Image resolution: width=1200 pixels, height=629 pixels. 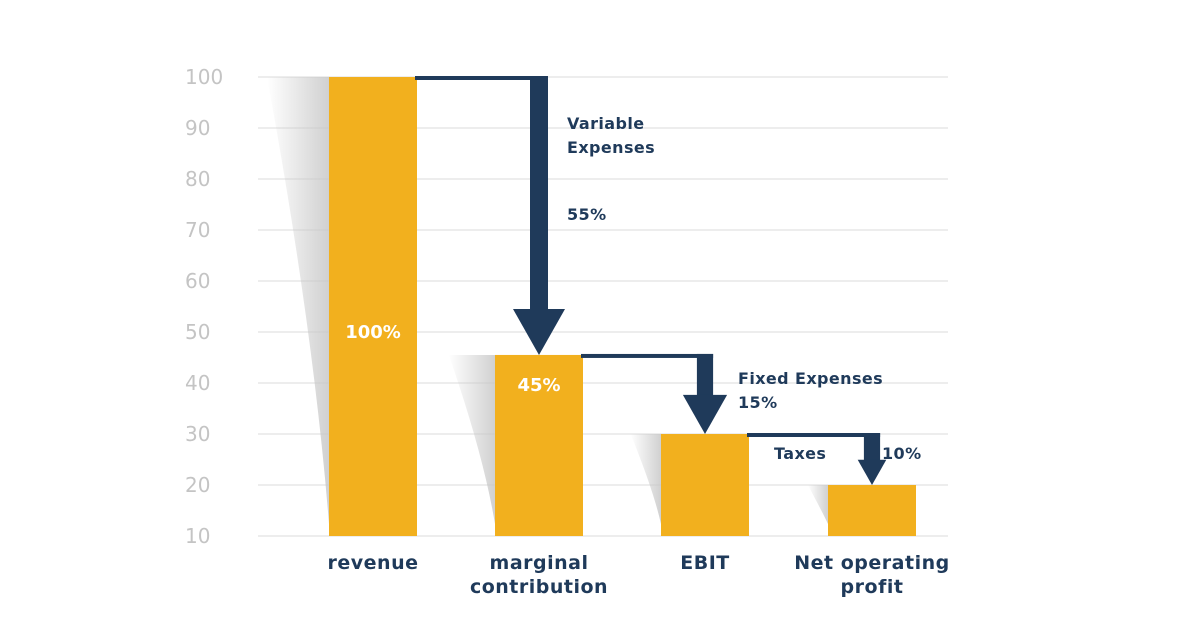 I want to click on annotation-1-line-3: 55%, so click(x=587, y=214).